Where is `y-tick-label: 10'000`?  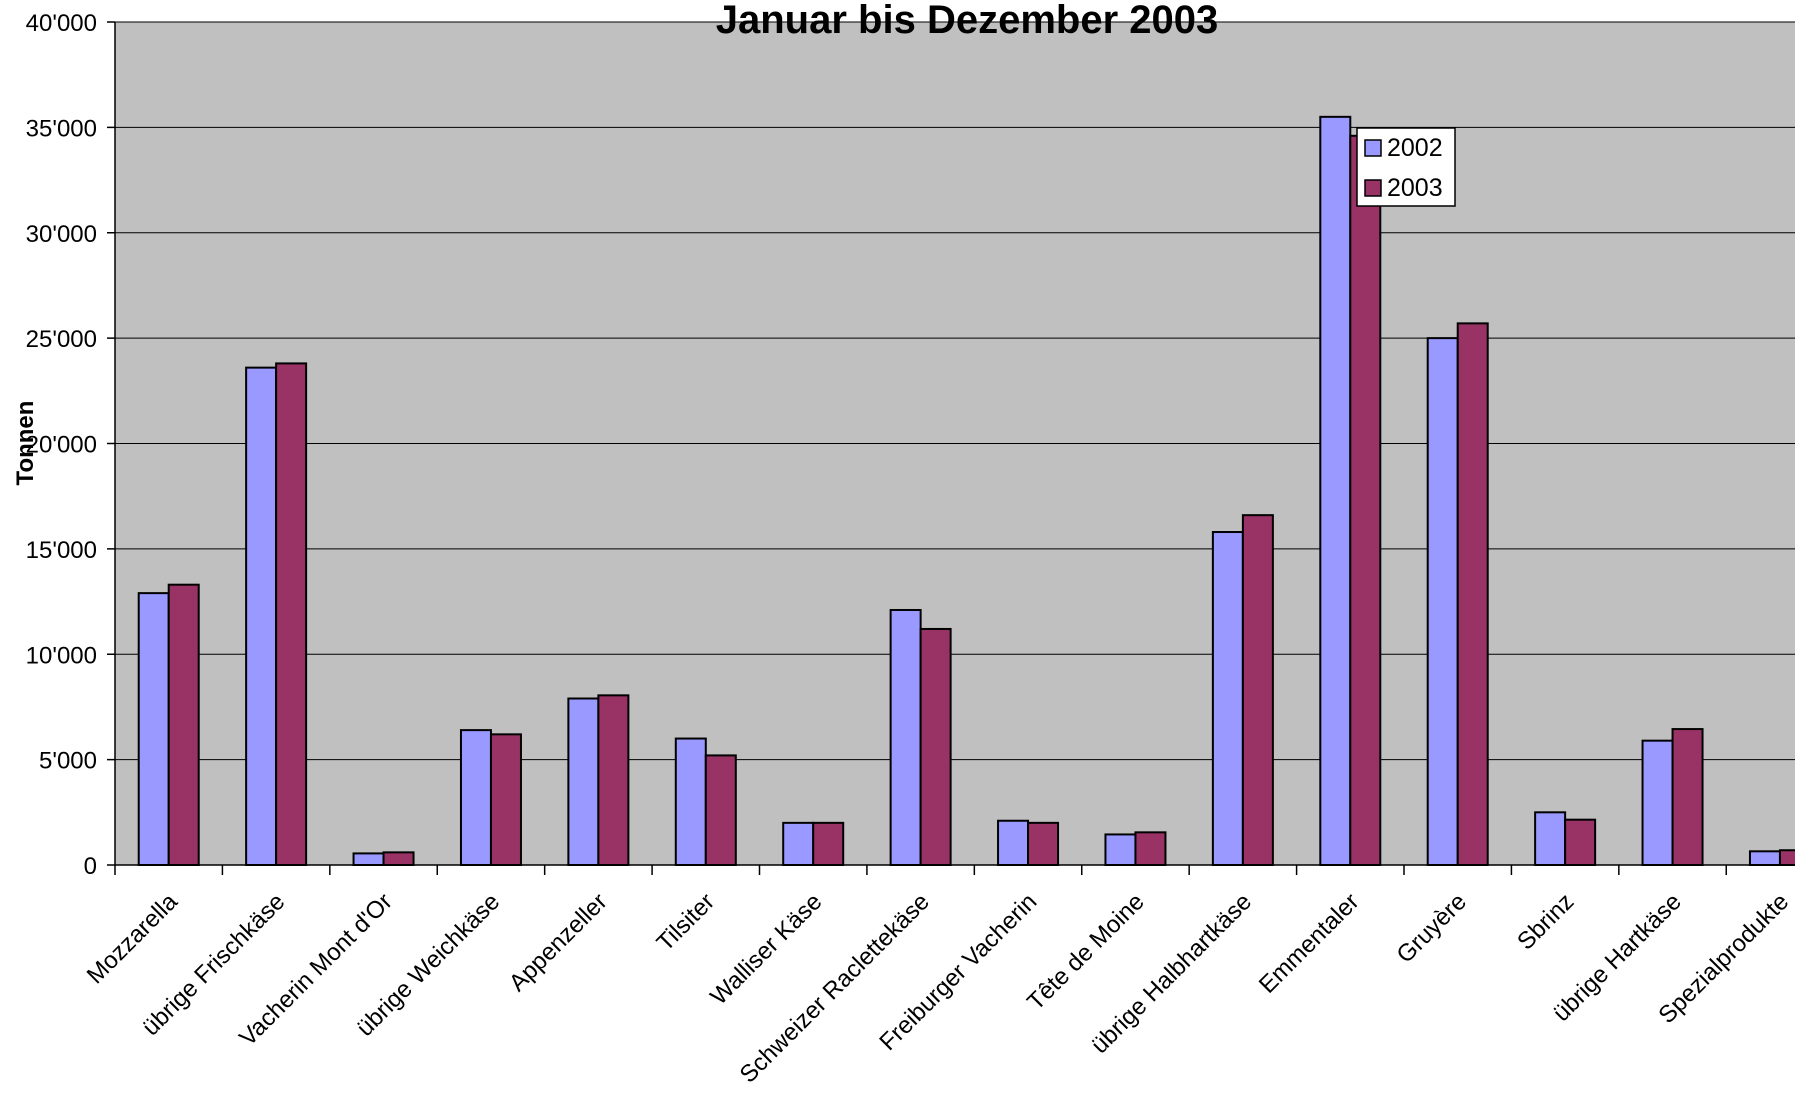 y-tick-label: 10'000 is located at coordinates (61, 655).